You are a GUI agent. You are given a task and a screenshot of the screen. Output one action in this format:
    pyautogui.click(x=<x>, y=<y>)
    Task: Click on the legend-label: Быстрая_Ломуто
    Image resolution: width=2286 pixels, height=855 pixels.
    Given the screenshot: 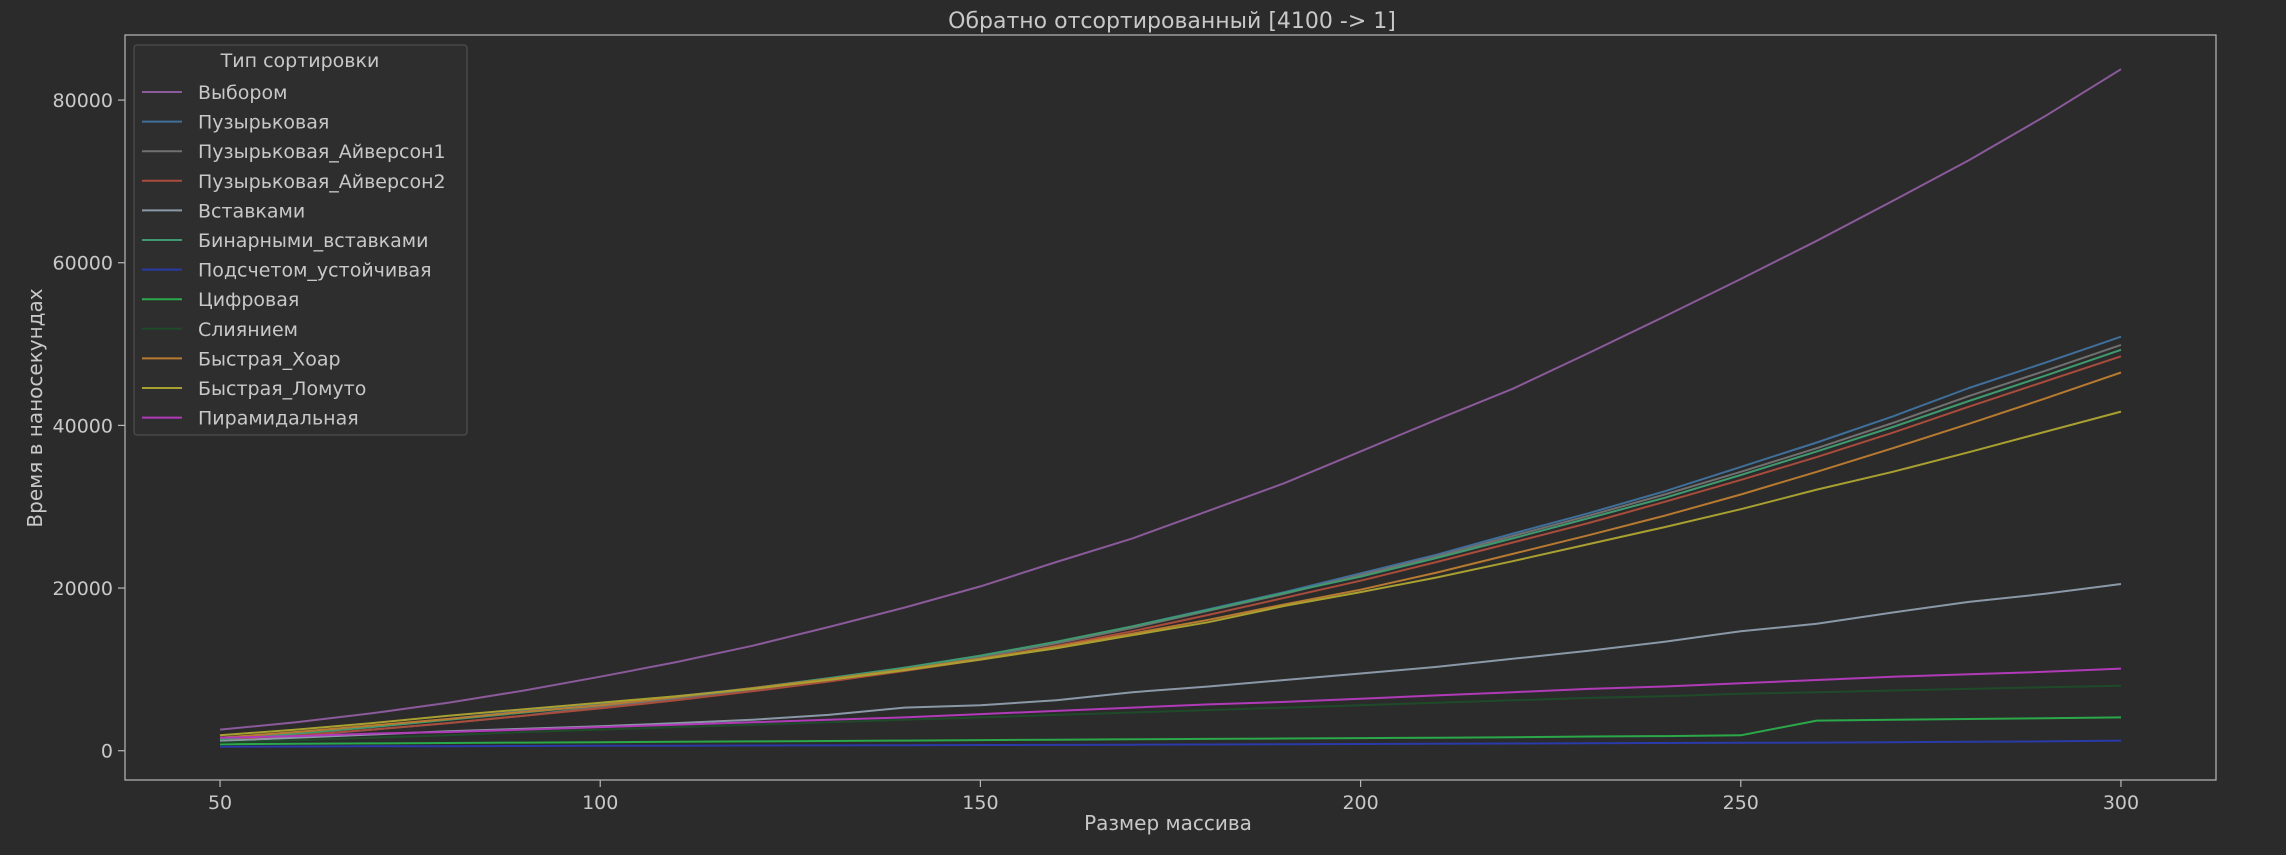 What is the action you would take?
    pyautogui.click(x=282, y=389)
    